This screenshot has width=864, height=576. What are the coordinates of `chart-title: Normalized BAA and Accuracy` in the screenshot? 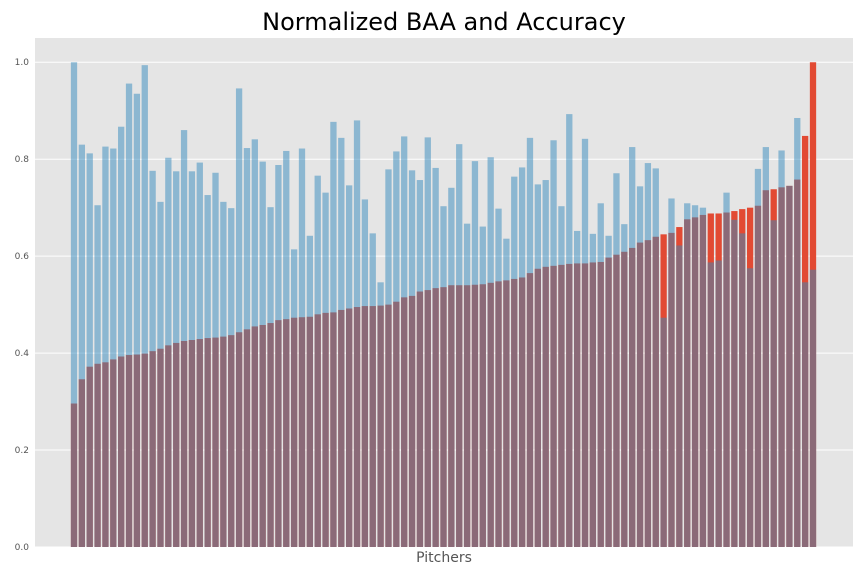 It's located at (444, 22).